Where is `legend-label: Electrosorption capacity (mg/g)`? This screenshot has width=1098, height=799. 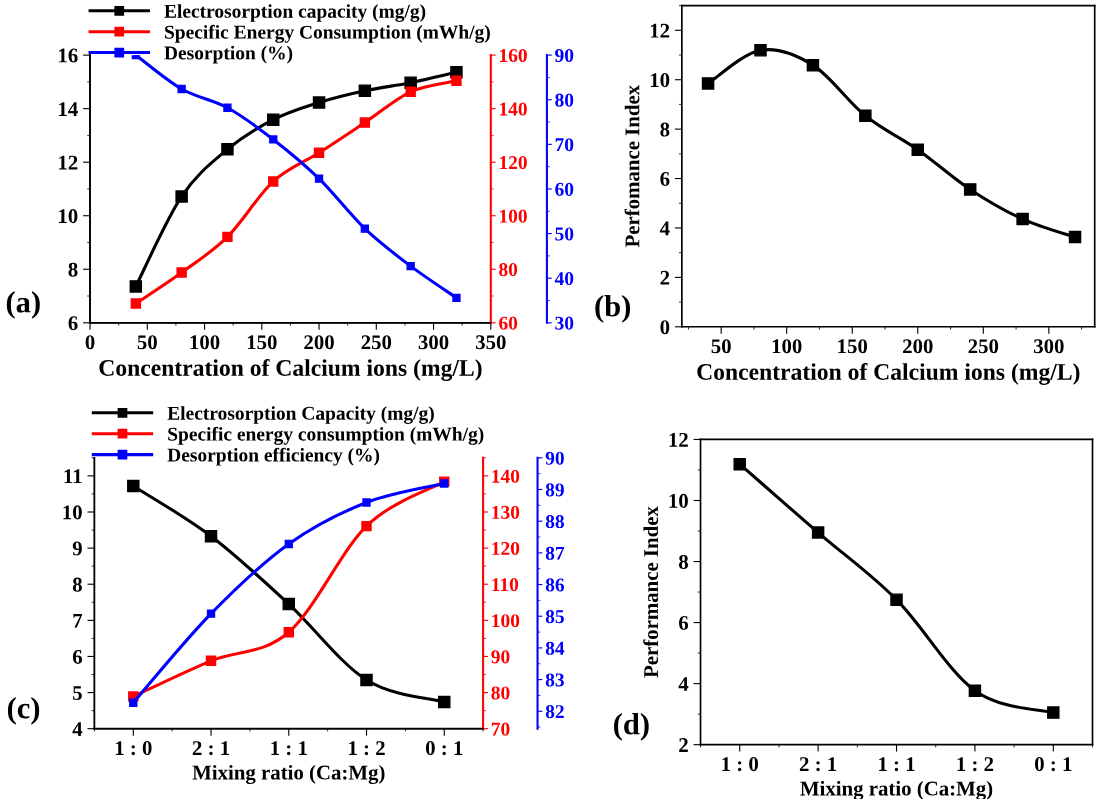 legend-label: Electrosorption capacity (mg/g) is located at coordinates (295, 13).